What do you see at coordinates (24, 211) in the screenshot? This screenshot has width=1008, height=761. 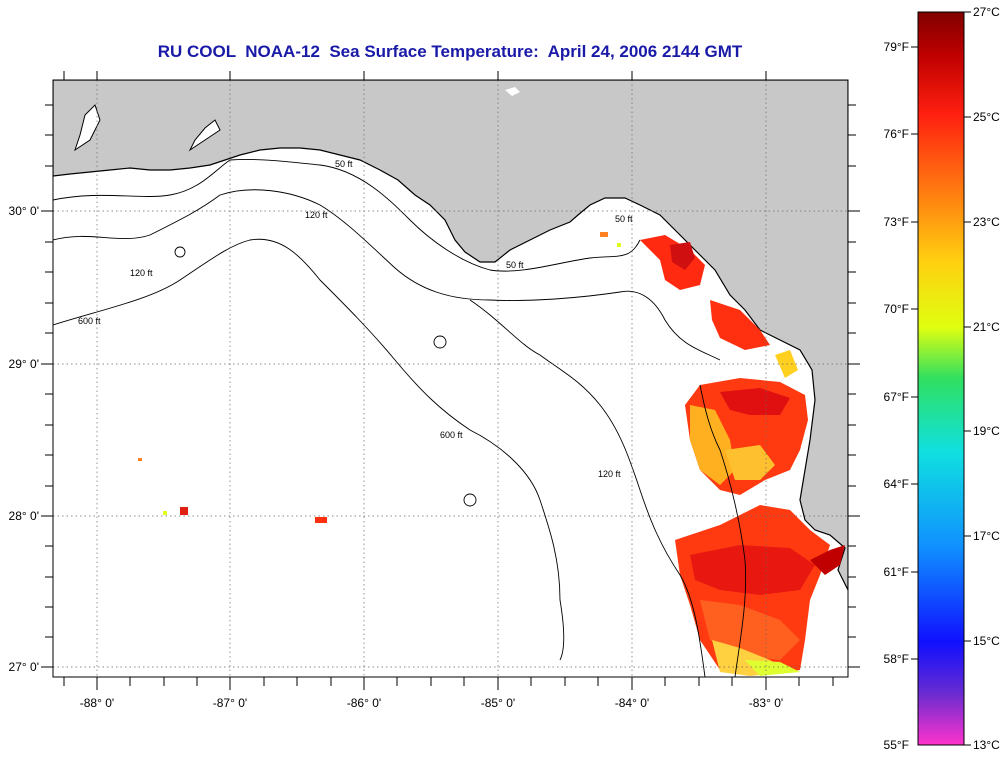 I see `latitude-label: 30° 0'` at bounding box center [24, 211].